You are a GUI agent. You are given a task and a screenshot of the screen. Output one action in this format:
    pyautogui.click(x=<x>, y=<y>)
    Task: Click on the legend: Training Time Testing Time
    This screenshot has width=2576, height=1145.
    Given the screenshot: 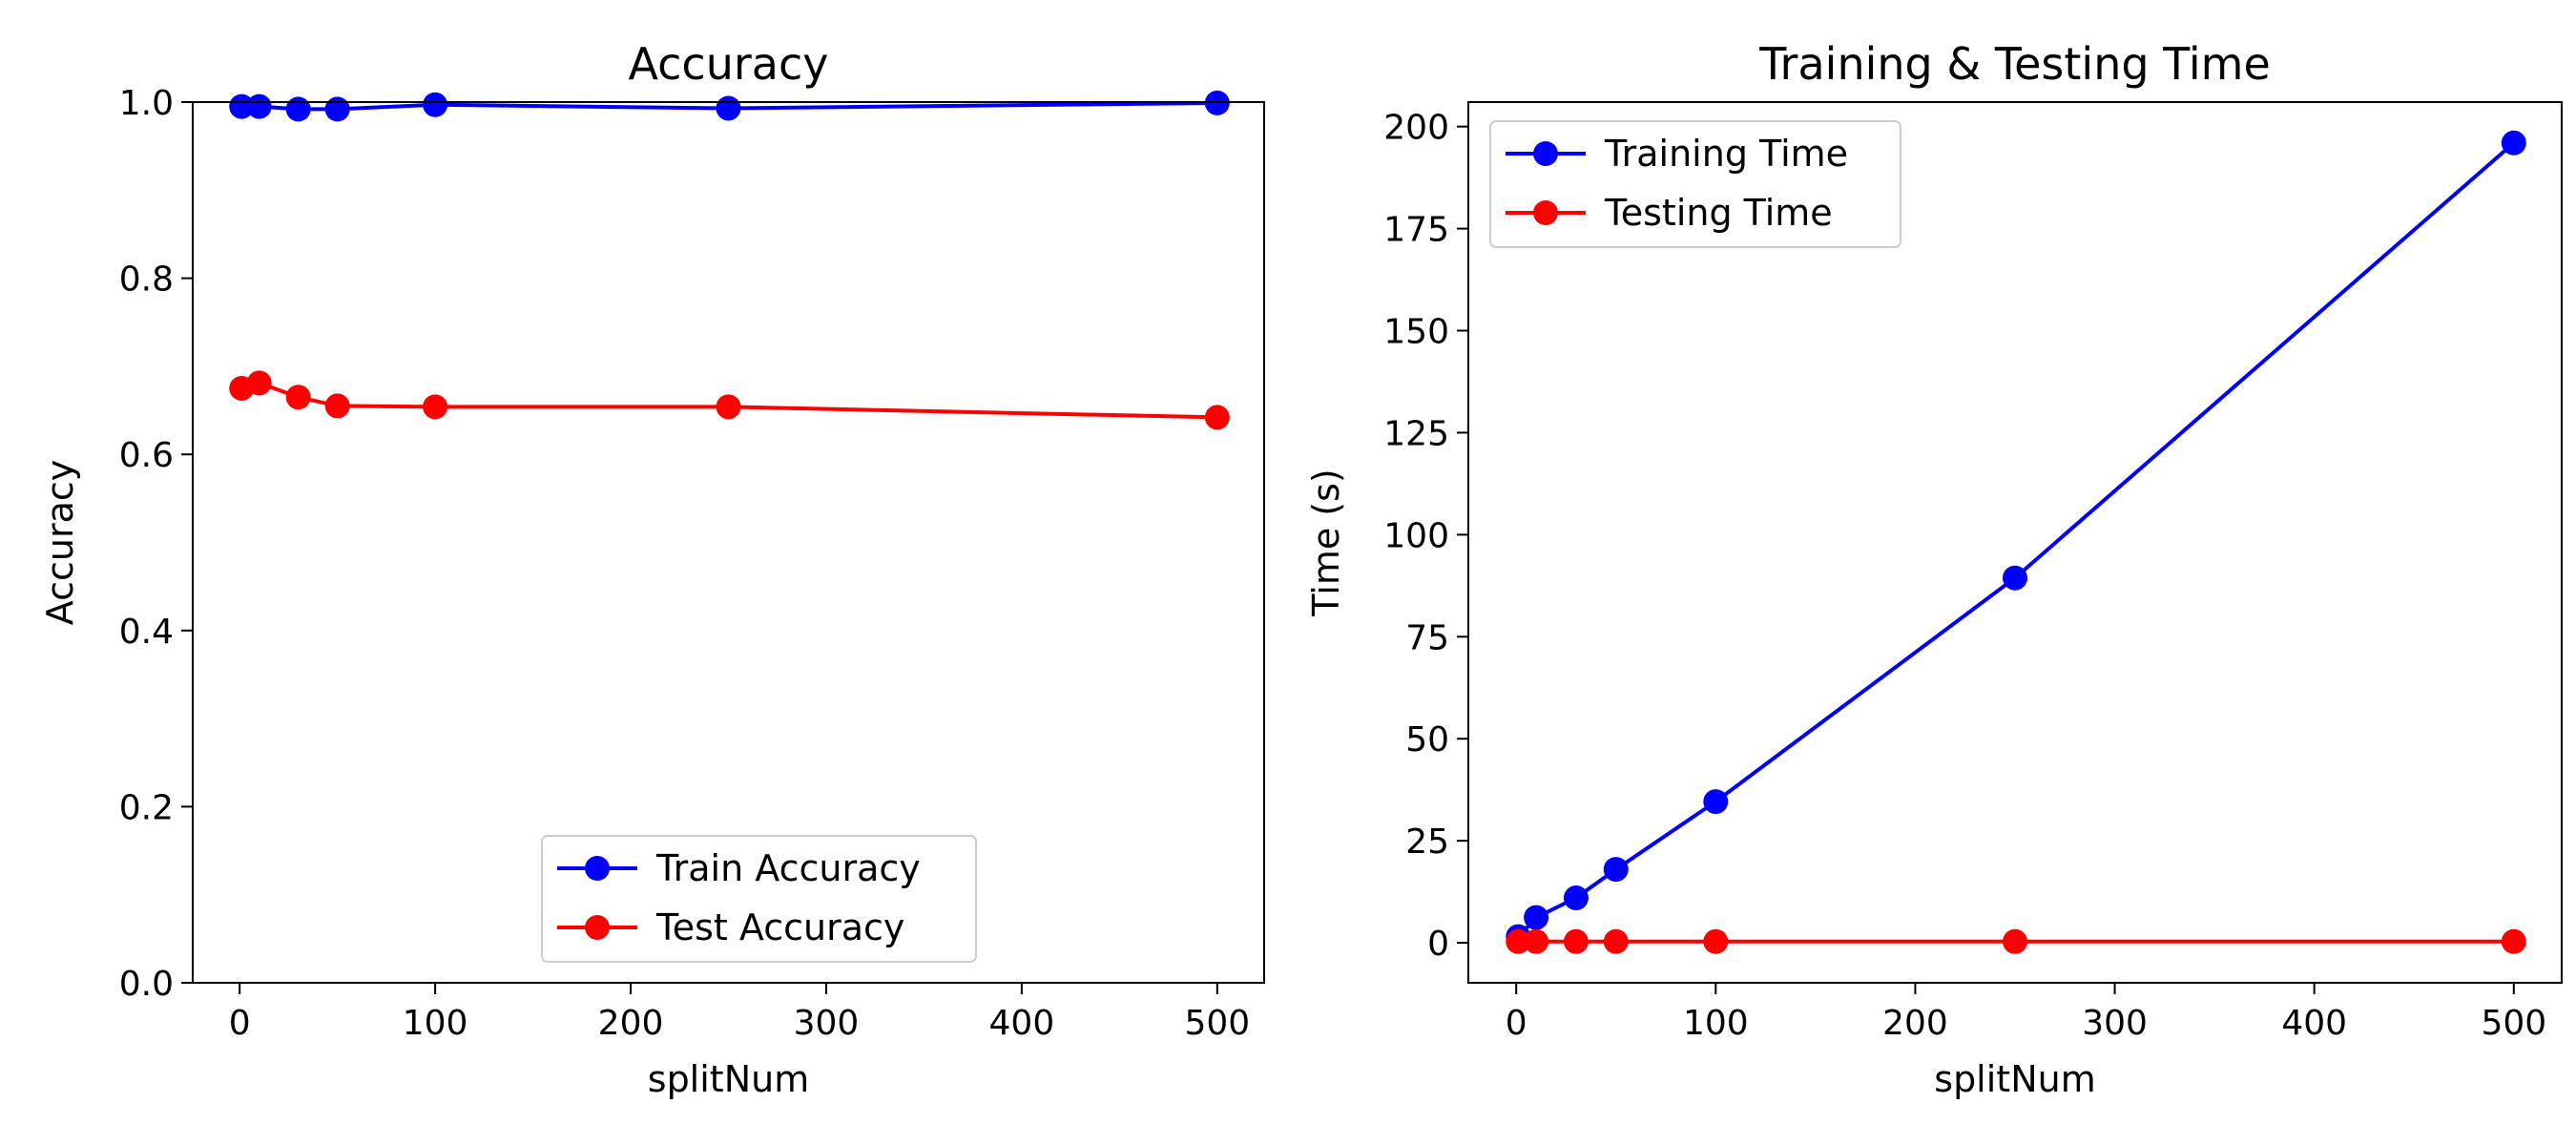 What is the action you would take?
    pyautogui.click(x=1695, y=184)
    